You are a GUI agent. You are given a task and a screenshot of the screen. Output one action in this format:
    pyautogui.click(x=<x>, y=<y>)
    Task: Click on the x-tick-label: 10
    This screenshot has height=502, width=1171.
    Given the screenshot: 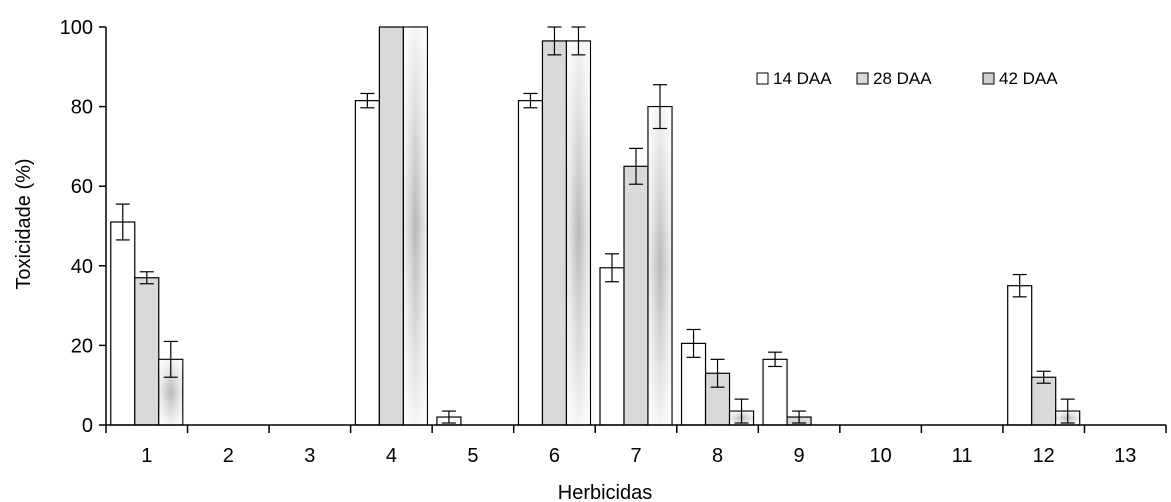 What is the action you would take?
    pyautogui.click(x=880, y=456)
    